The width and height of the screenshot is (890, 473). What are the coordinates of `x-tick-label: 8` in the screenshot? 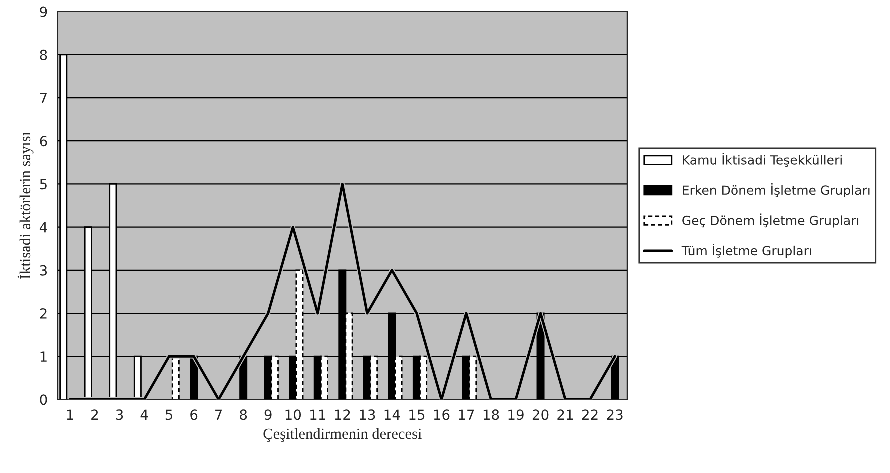 It's located at (244, 415).